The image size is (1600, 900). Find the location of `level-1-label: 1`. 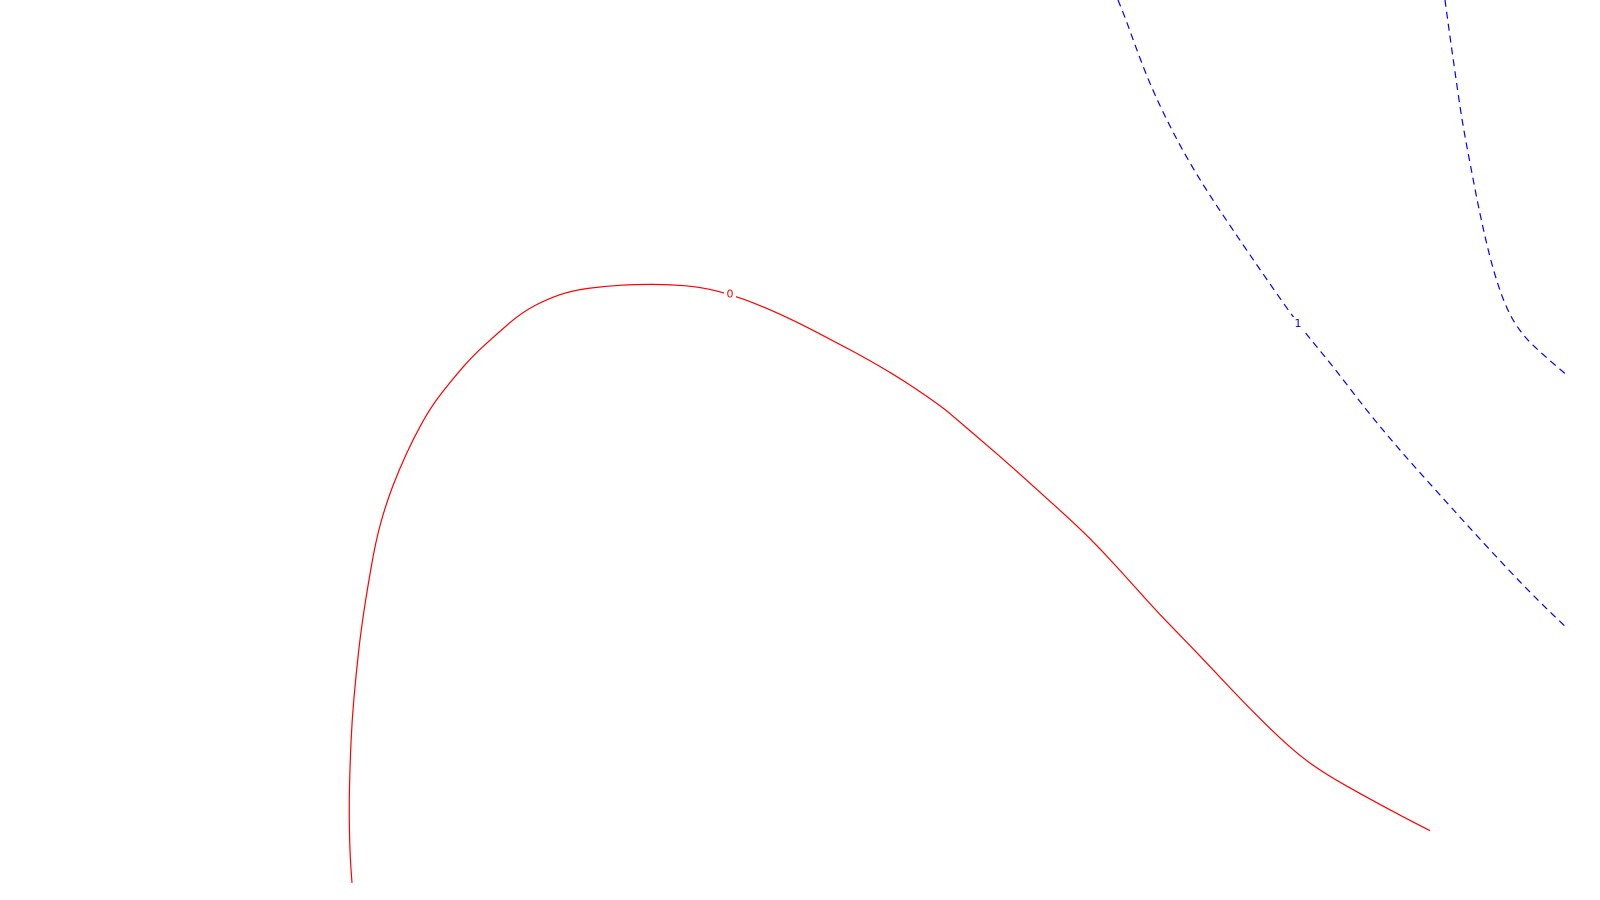

level-1-label: 1 is located at coordinates (1298, 323).